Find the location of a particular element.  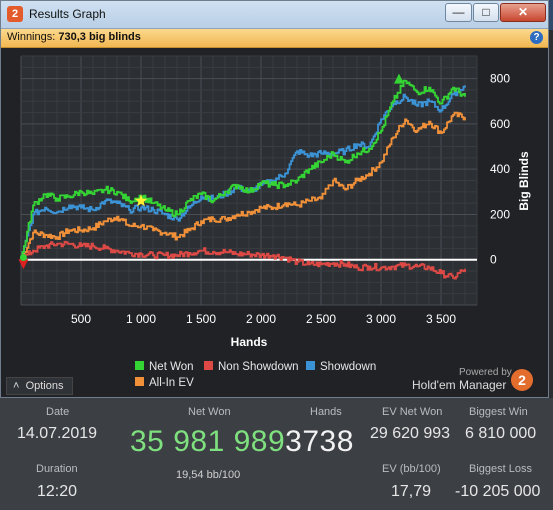

chevron-up-icon: ˄ is located at coordinates (16, 386).